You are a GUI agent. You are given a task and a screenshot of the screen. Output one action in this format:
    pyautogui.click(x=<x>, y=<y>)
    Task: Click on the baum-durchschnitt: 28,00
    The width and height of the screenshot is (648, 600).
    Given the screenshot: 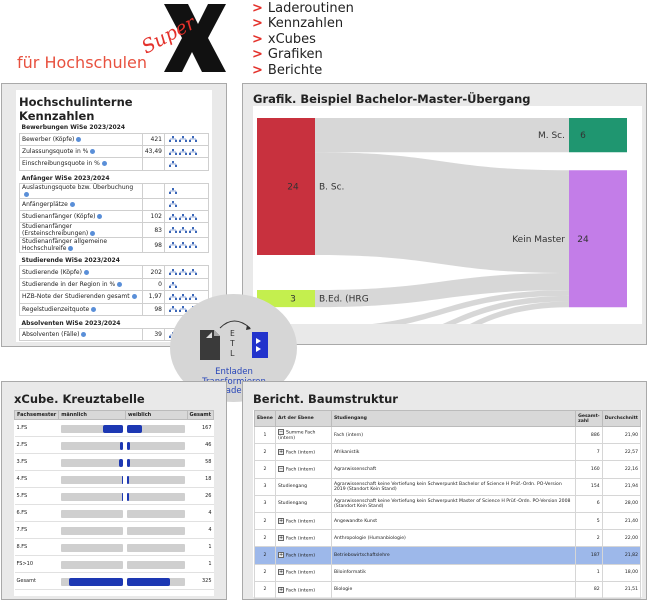 What is the action you would take?
    pyautogui.click(x=621, y=503)
    